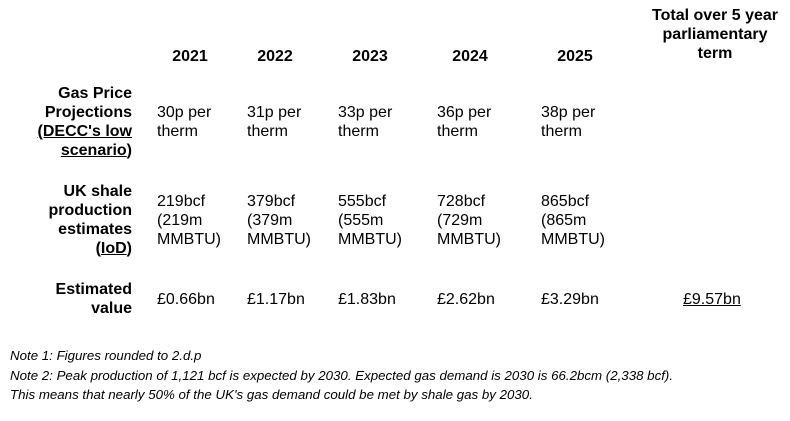  I want to click on value-2022: £1.17bn, so click(276, 299).